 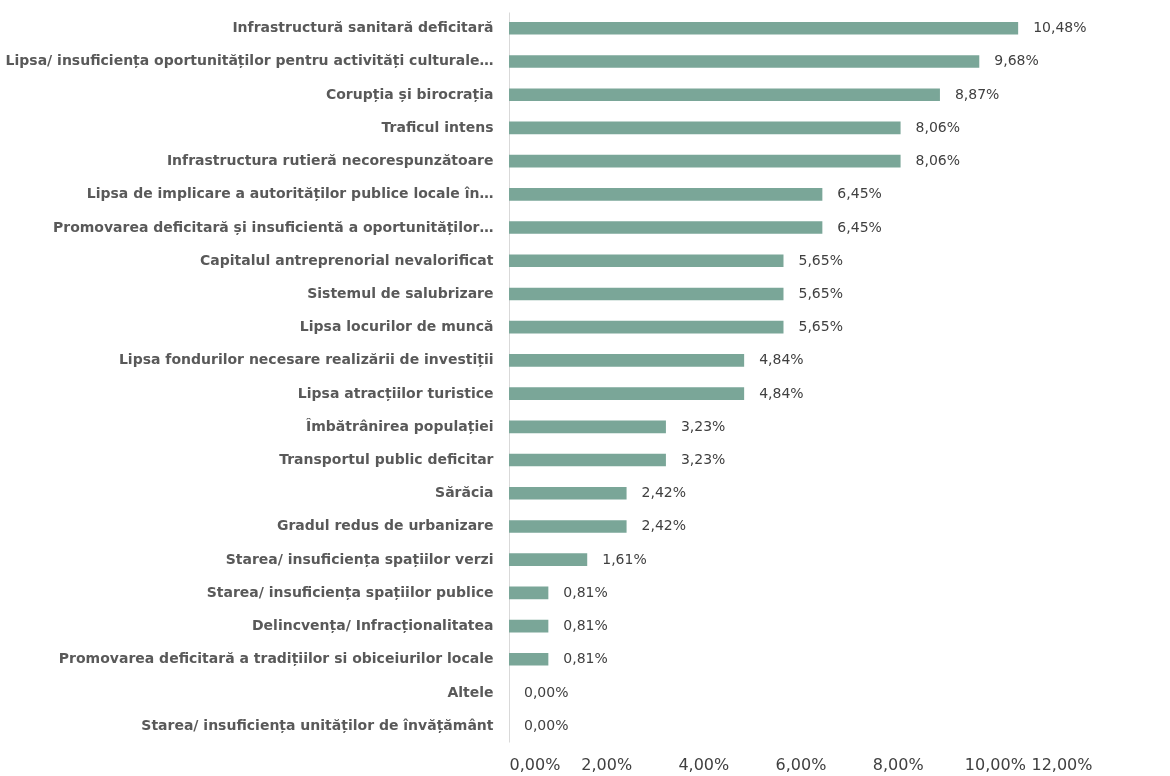 I want to click on y-tick-label: Îmbătrânirea populației, so click(x=400, y=426).